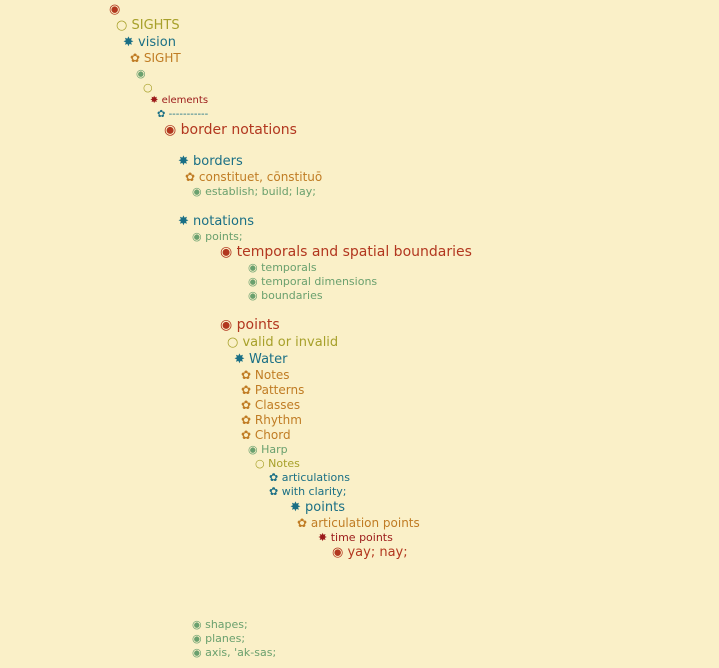 This screenshot has width=719, height=668. I want to click on node-points: ◉ points, so click(250, 325).